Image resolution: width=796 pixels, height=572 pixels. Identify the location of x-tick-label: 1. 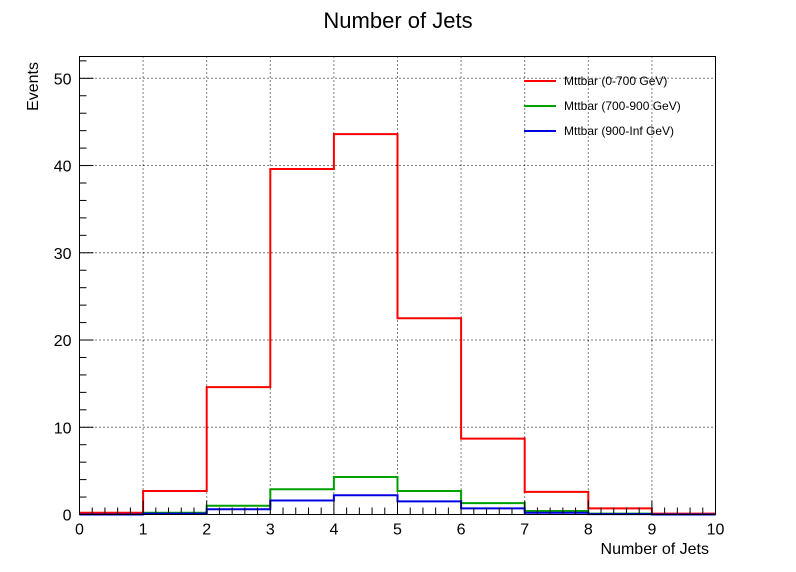
(143, 530).